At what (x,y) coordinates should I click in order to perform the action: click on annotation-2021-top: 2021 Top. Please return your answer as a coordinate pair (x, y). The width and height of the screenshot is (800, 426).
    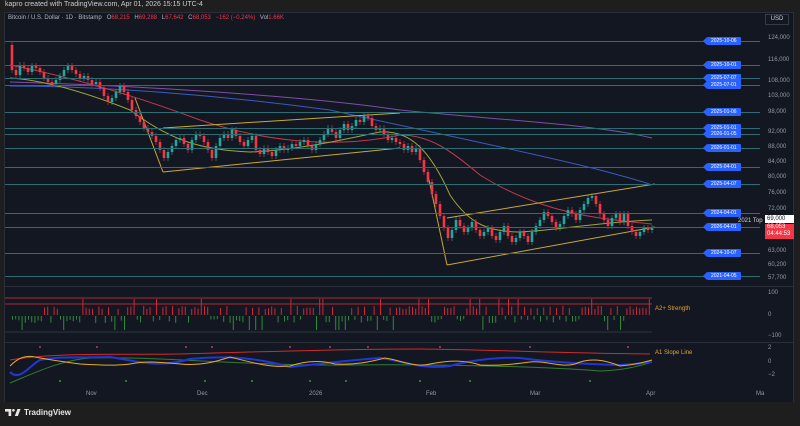
    Looking at the image, I should click on (750, 221).